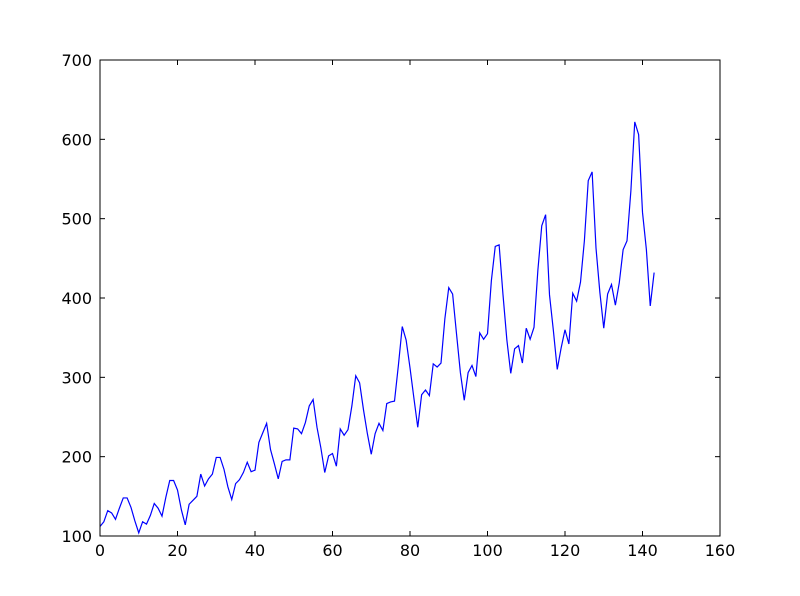 The height and width of the screenshot is (596, 800). Describe the element at coordinates (76, 536) in the screenshot. I see `y-tick-label: 100` at that location.